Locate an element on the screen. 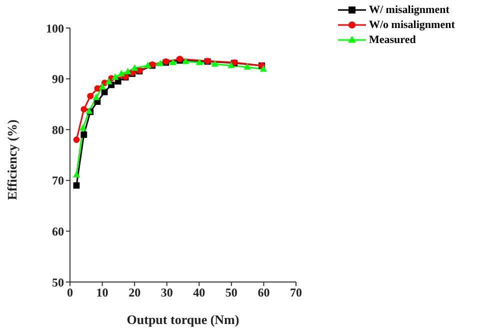 The width and height of the screenshot is (478, 330). x-tick-label: 60 is located at coordinates (264, 293).